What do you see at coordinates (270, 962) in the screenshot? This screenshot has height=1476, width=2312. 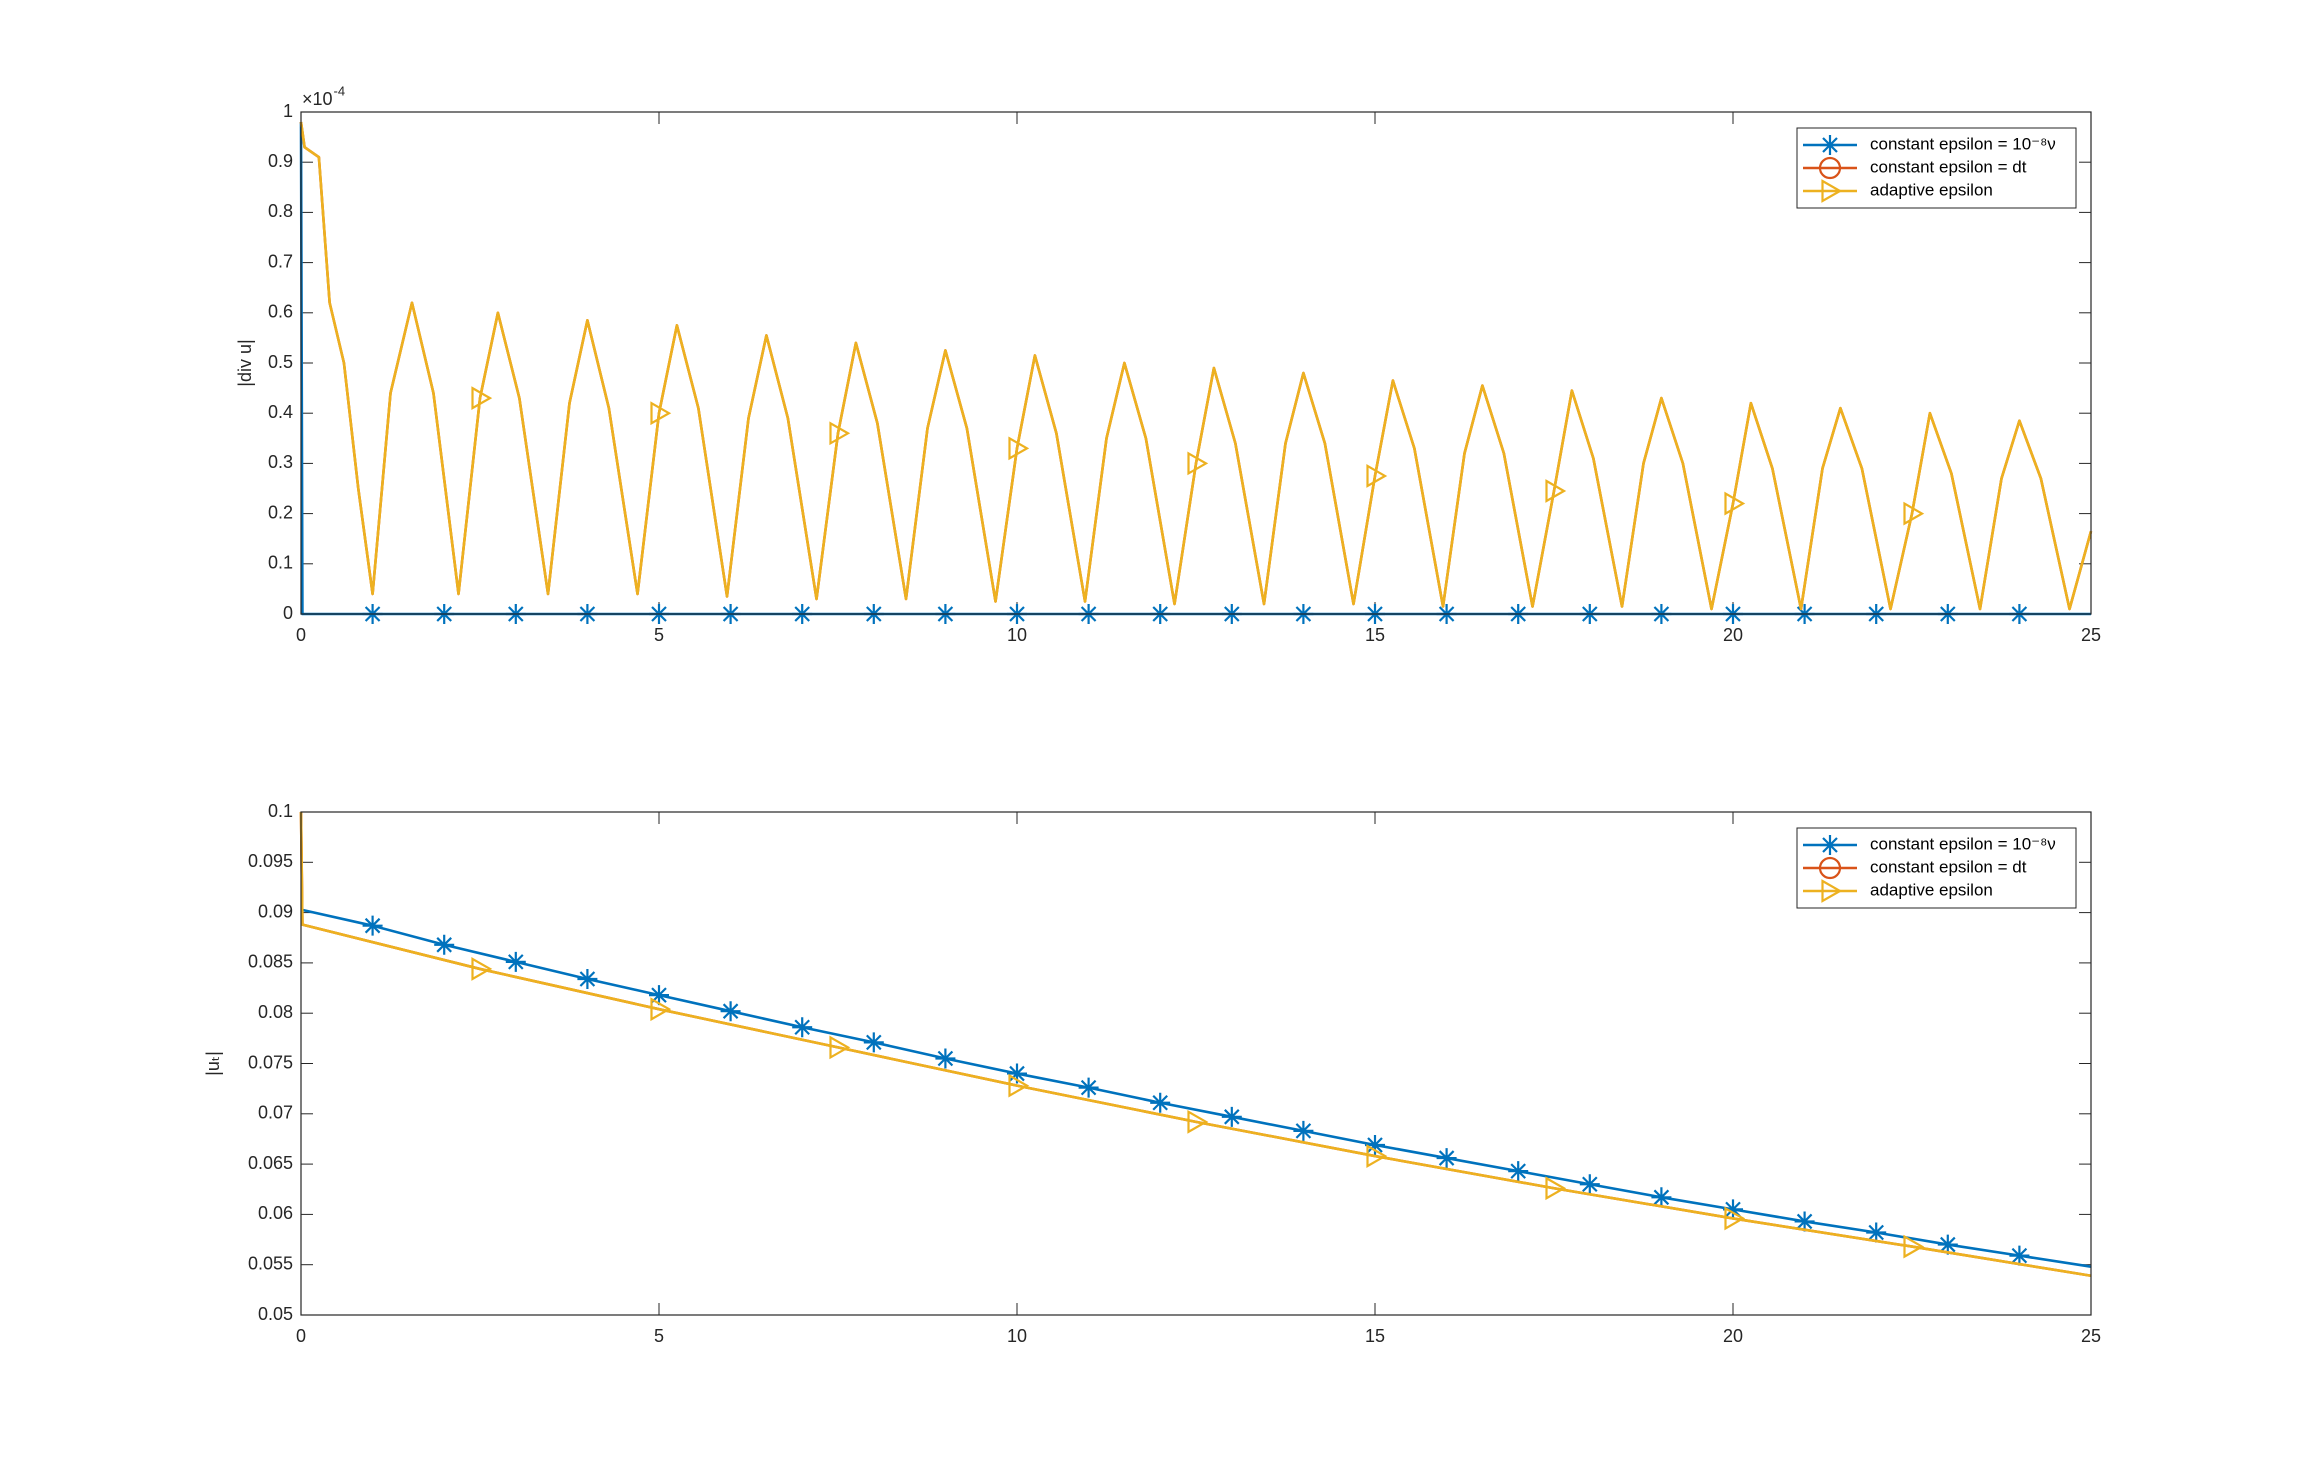 I see `y-tick-label: 0.085` at bounding box center [270, 962].